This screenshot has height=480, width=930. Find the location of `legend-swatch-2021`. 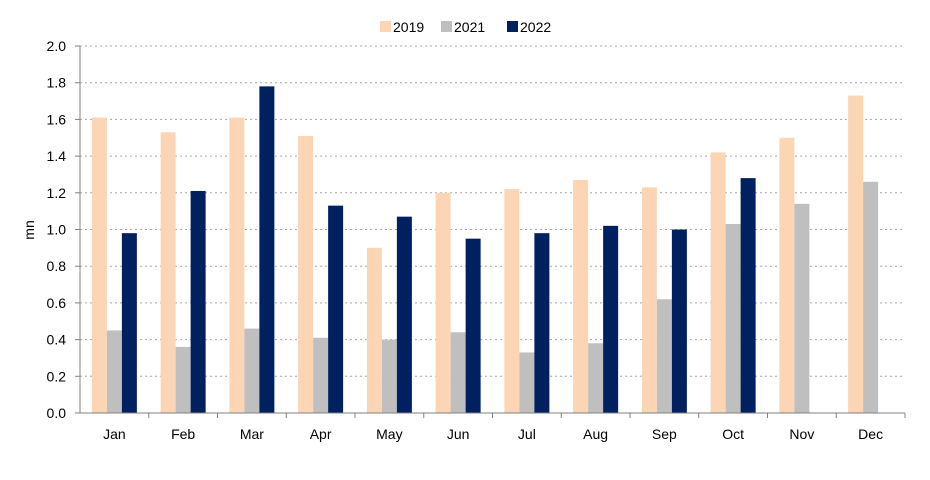

legend-swatch-2021 is located at coordinates (446, 26).